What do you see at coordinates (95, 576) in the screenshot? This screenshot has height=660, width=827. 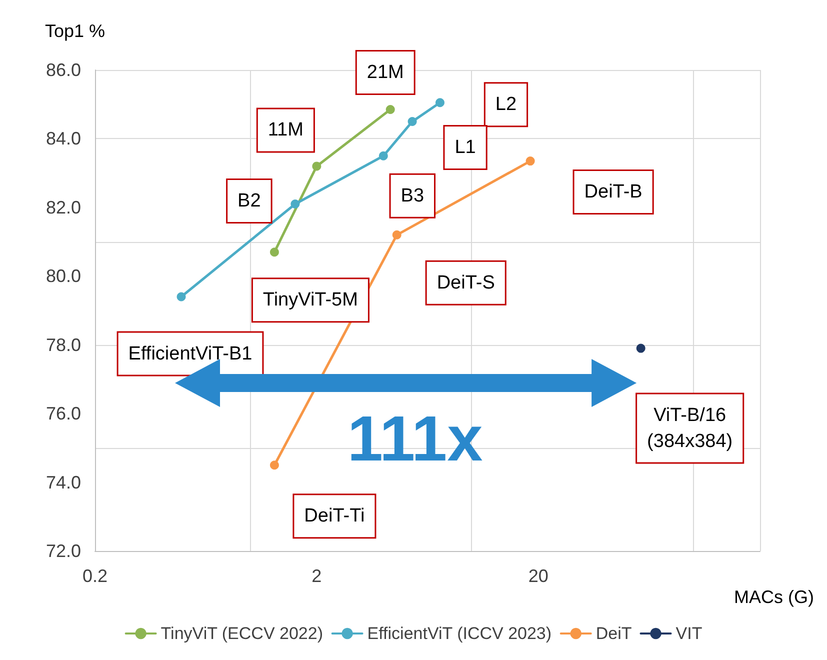 I see `x-tick-label: 0.2` at bounding box center [95, 576].